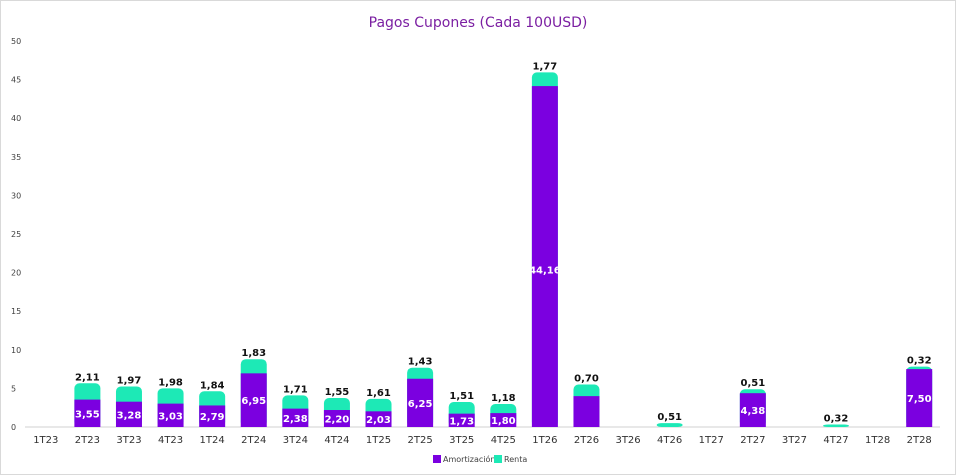 This screenshot has height=475, width=956. I want to click on data-label-renta: 1,77, so click(545, 66).